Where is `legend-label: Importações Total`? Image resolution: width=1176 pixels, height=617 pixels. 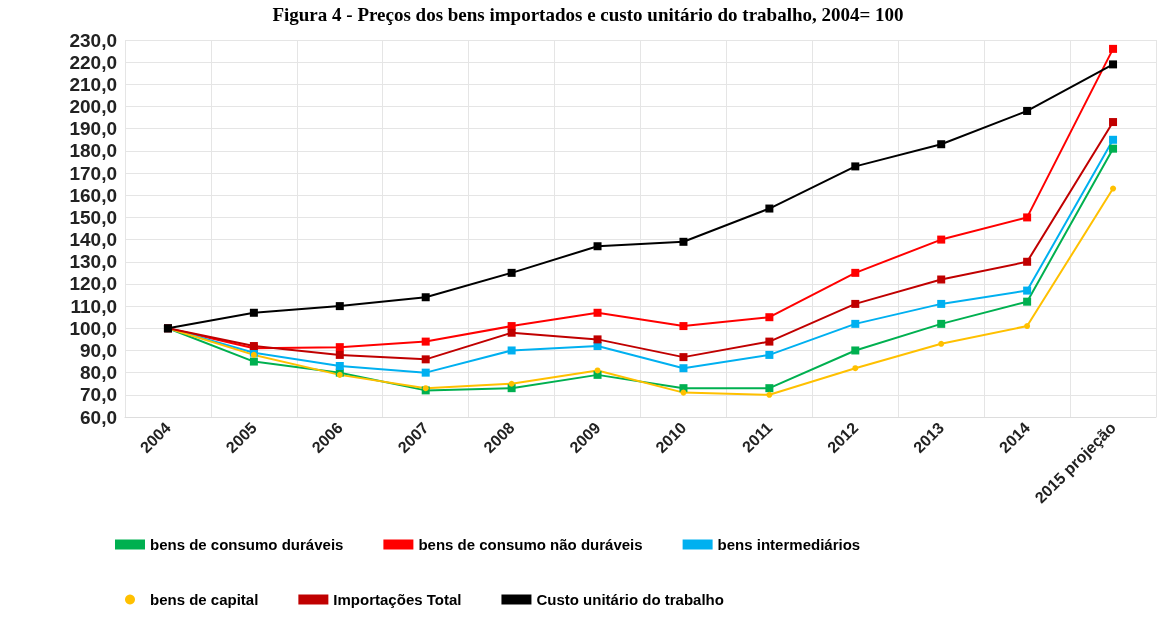 legend-label: Importações Total is located at coordinates (397, 599).